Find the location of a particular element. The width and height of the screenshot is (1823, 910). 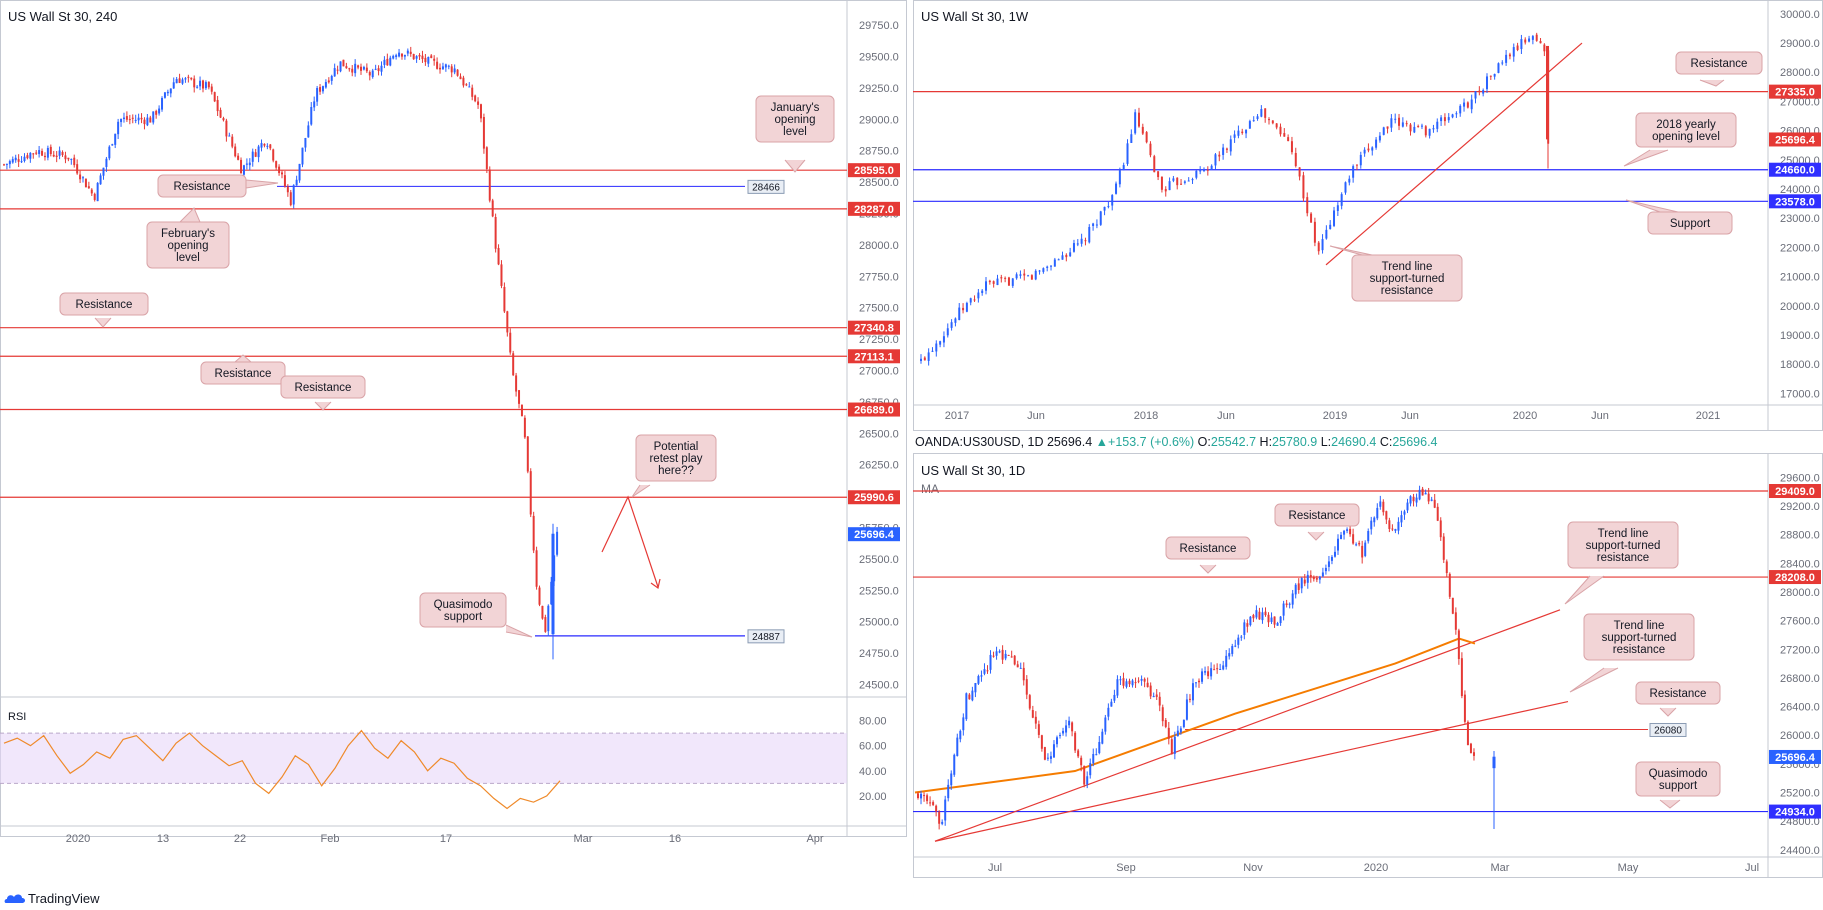

callout-quasimodo-daily-text: Quasimodo is located at coordinates (1678, 774).